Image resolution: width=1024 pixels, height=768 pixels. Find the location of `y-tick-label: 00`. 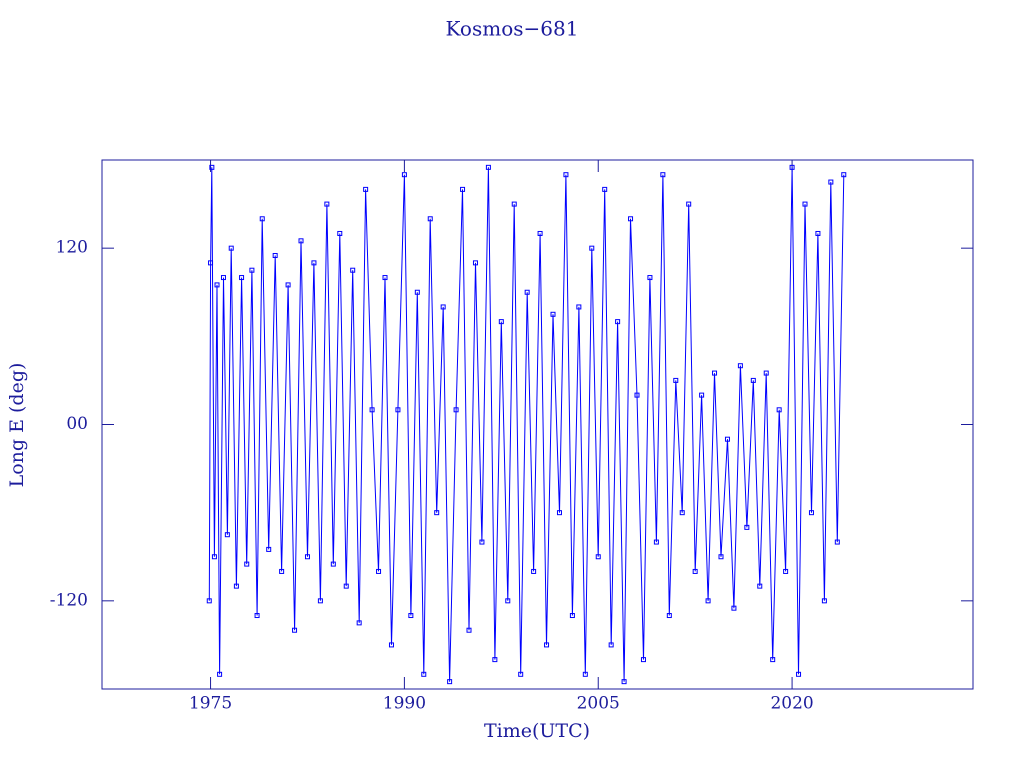

y-tick-label: 00 is located at coordinates (77, 424).